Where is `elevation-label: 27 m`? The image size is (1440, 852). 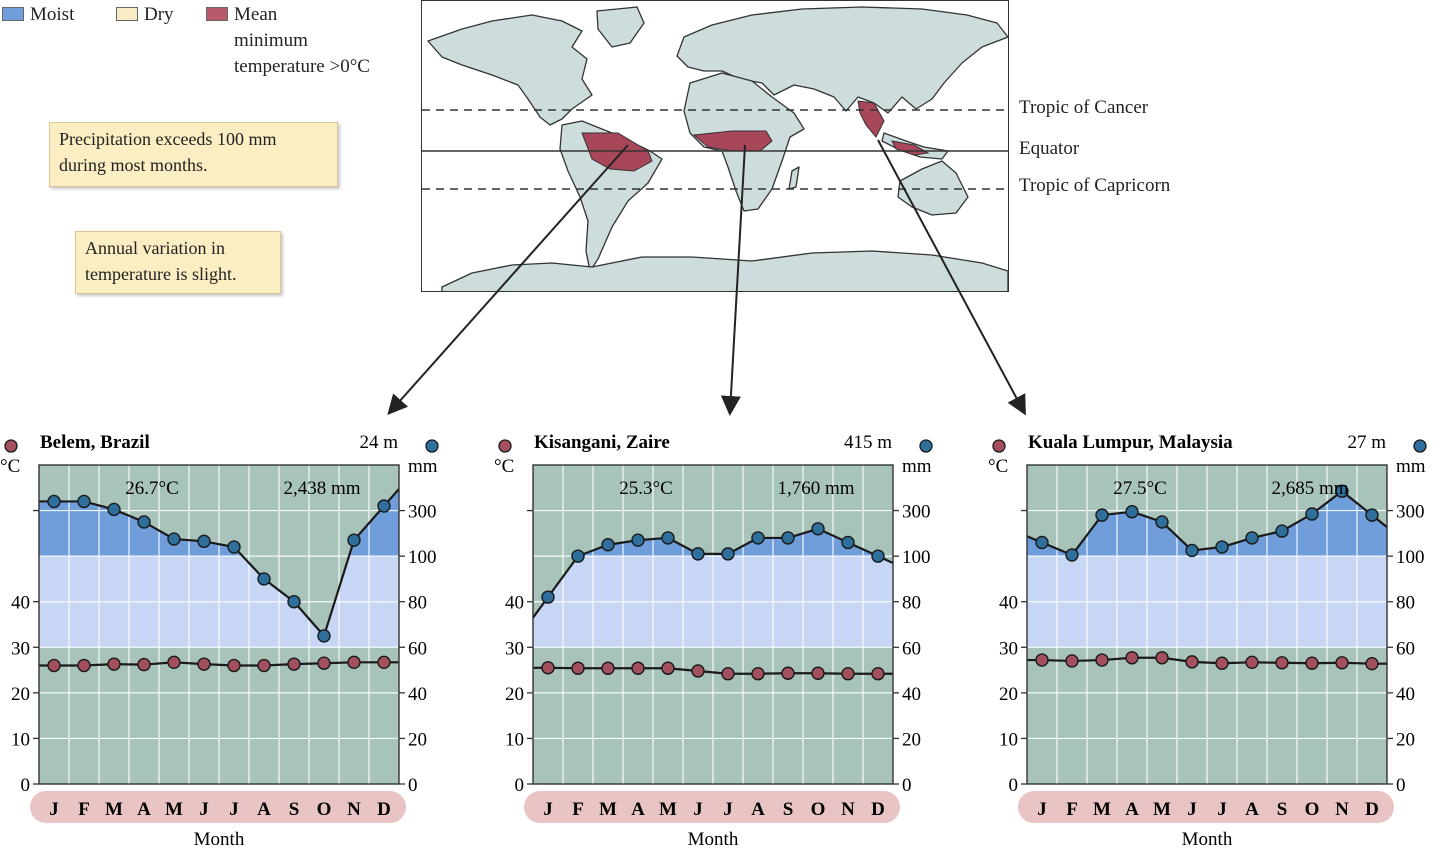 elevation-label: 27 m is located at coordinates (1366, 442).